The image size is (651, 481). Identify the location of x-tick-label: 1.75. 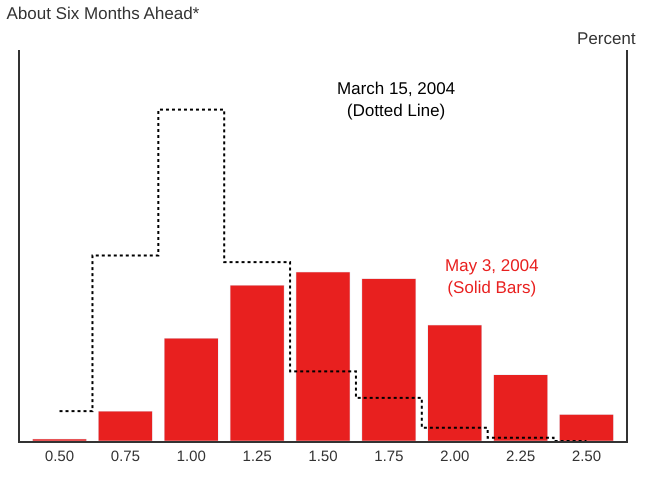
(389, 456).